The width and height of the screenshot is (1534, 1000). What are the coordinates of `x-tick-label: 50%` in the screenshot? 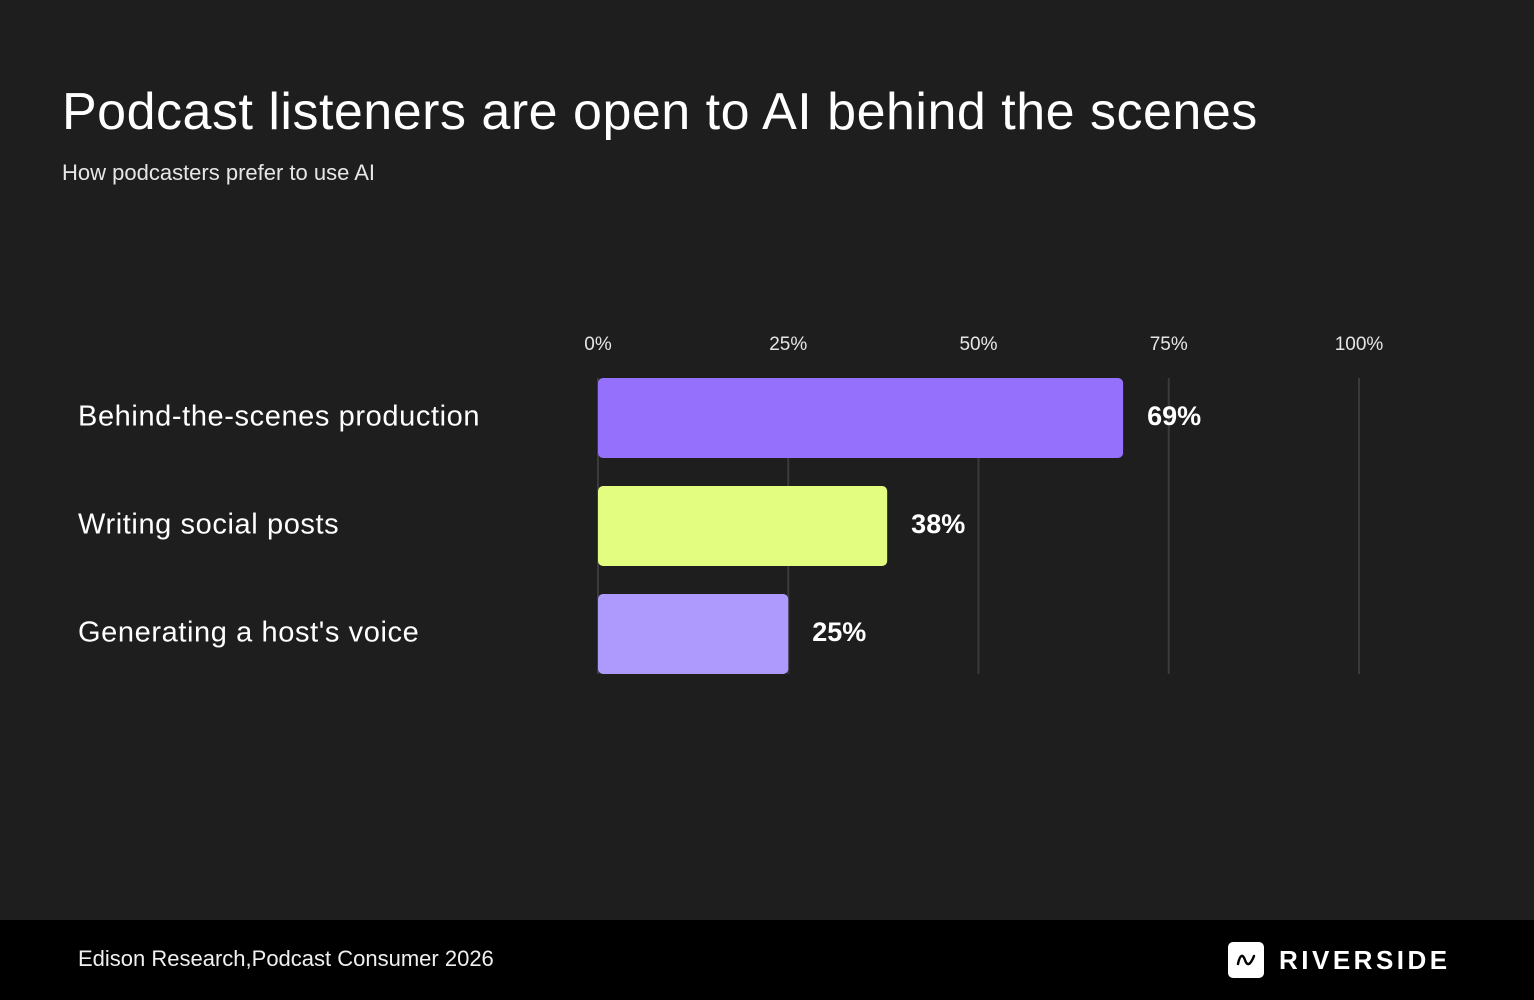 It's located at (978, 344).